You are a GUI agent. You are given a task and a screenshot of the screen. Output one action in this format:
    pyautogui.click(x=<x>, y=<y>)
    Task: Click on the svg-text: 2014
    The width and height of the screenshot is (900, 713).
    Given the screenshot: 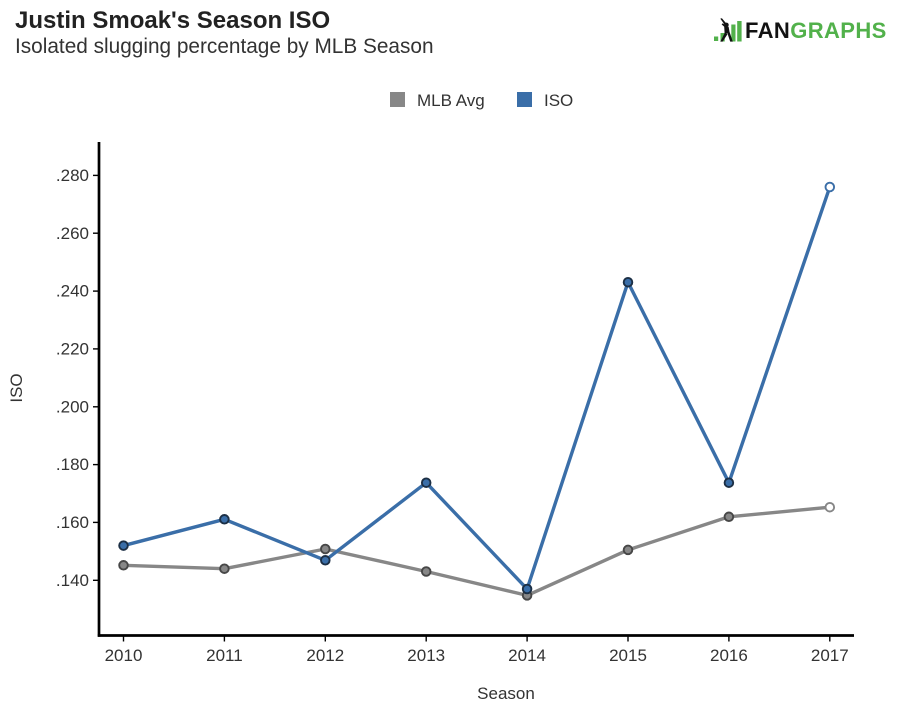 What is the action you would take?
    pyautogui.click(x=527, y=655)
    